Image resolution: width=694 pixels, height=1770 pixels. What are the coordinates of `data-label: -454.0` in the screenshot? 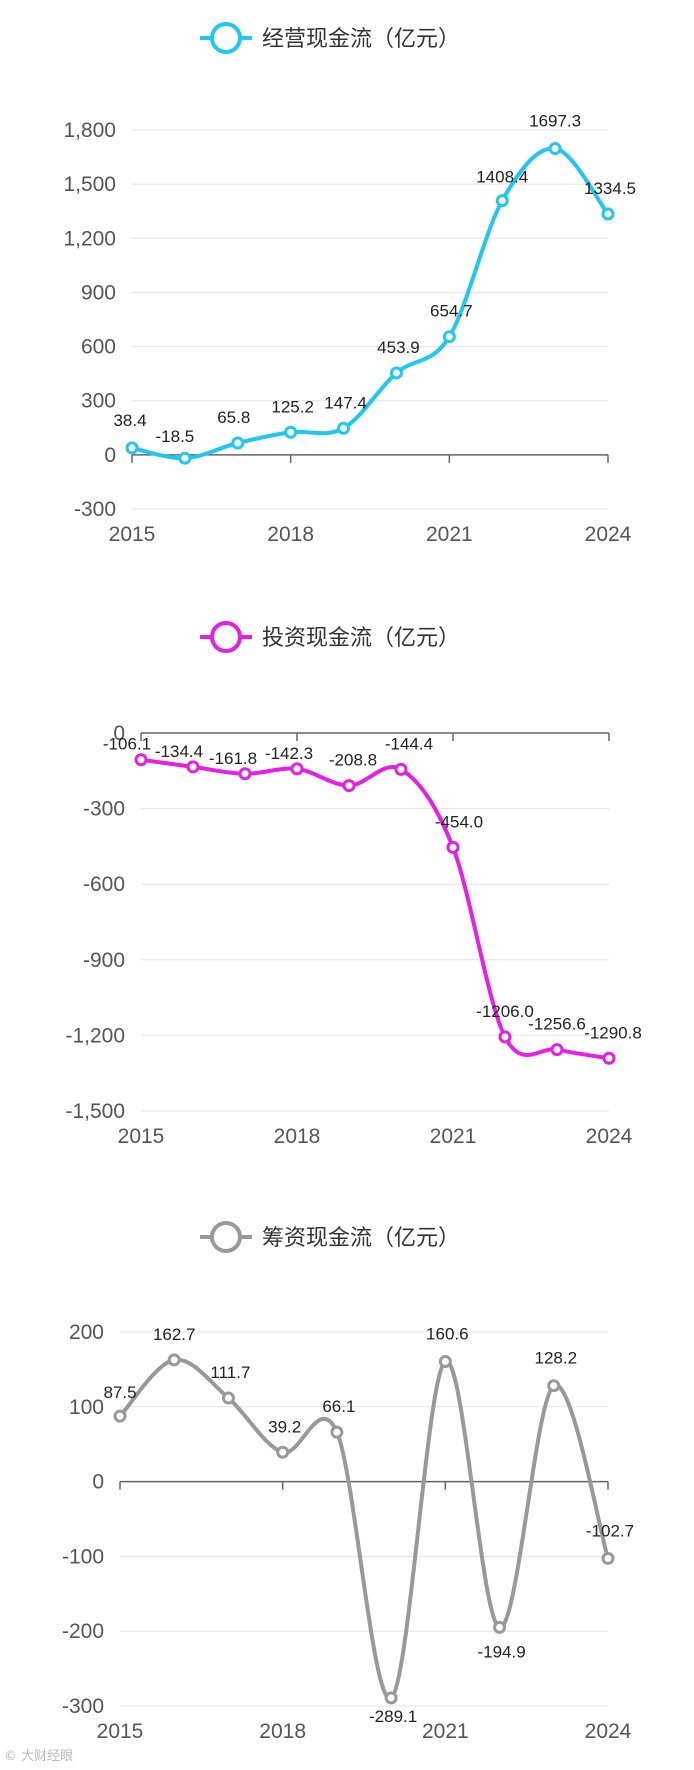 It's located at (459, 821).